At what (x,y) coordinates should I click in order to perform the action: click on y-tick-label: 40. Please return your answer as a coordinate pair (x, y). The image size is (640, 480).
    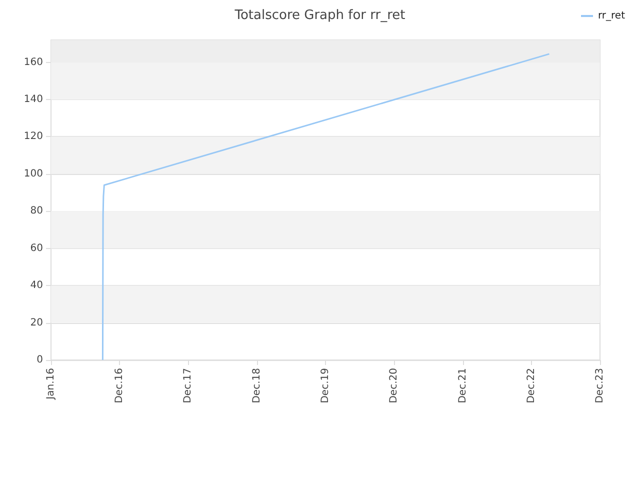
    Looking at the image, I should click on (36, 286).